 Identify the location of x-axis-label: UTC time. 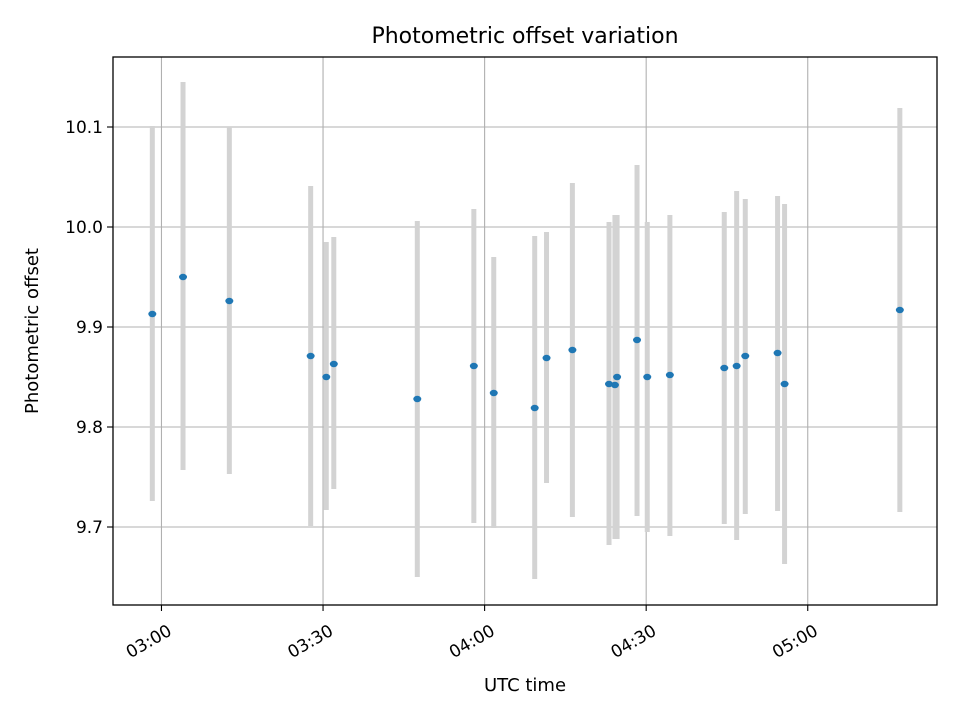
(525, 685).